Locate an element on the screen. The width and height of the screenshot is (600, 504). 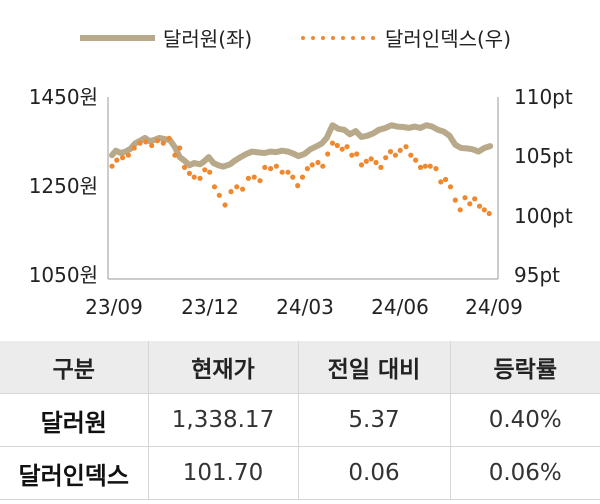
series-layer is located at coordinates (301, 169).